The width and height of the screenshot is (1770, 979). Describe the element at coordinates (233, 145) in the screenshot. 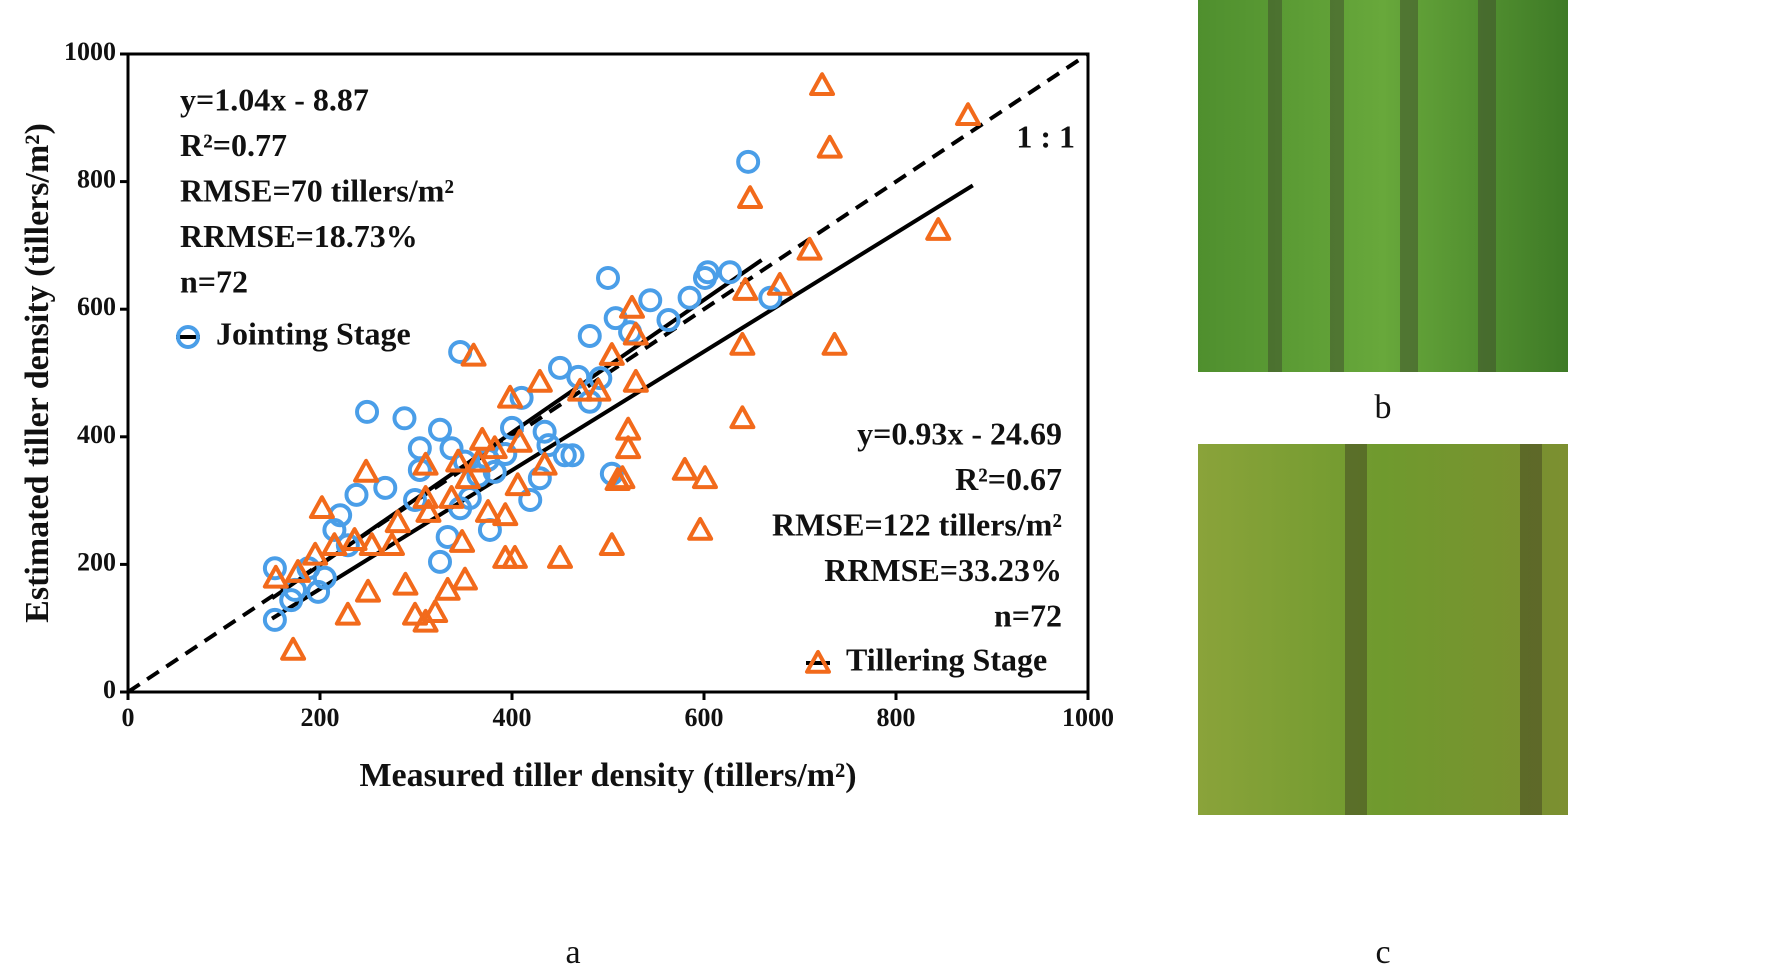

I see `annotation: R²=0.77` at that location.